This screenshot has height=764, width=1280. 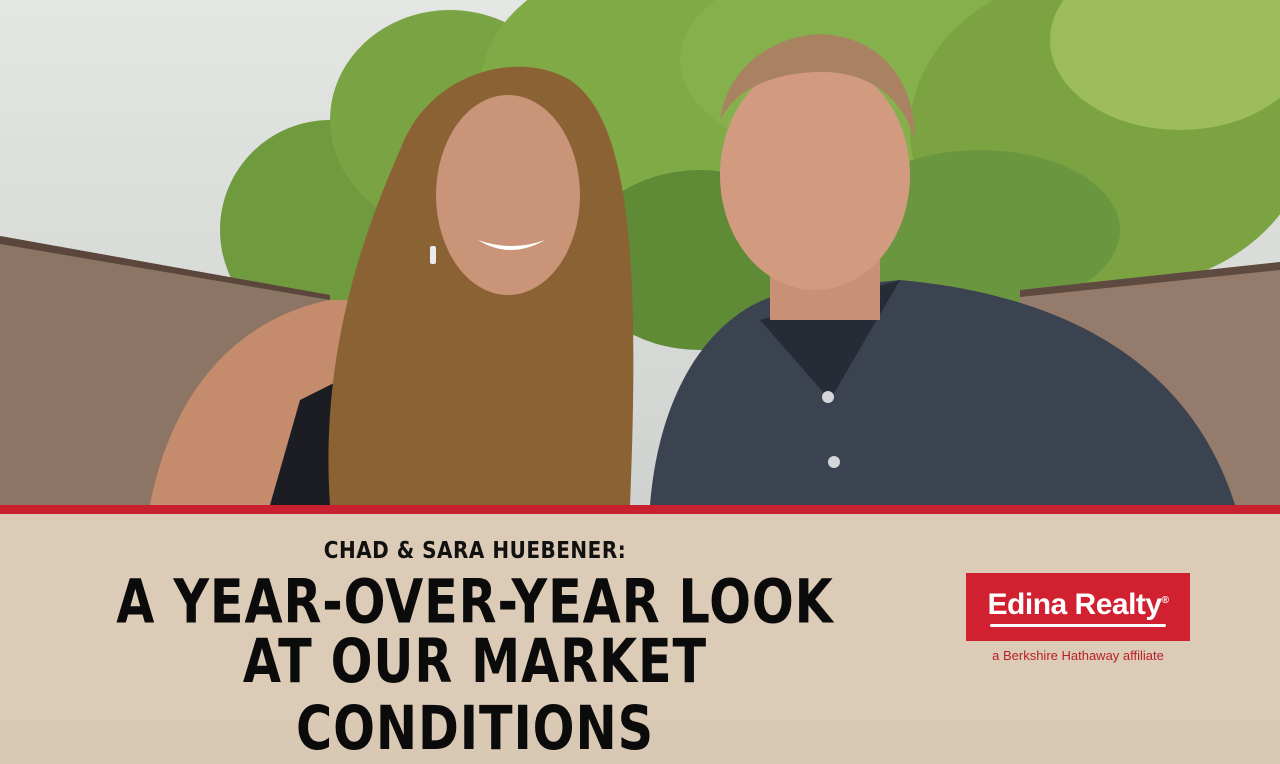 What do you see at coordinates (640, 509) in the screenshot?
I see `accent-divider` at bounding box center [640, 509].